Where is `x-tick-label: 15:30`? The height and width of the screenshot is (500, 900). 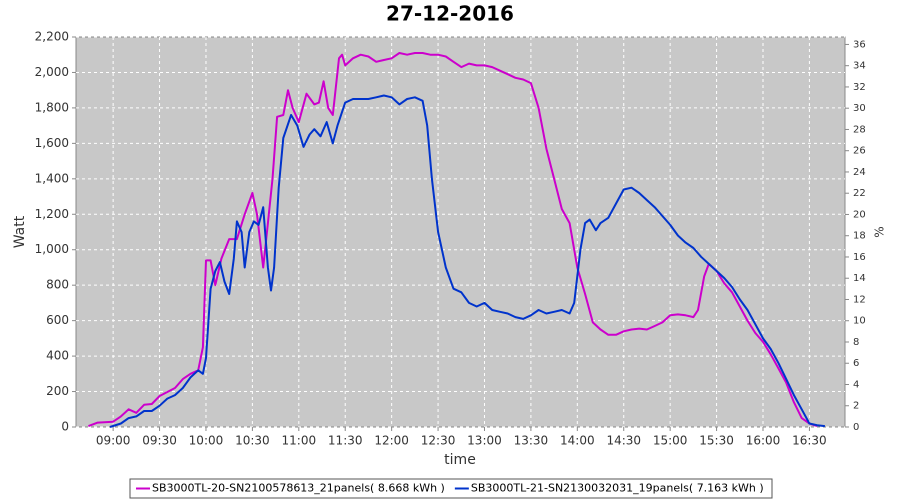
x-tick-label: 15:30 is located at coordinates (716, 441).